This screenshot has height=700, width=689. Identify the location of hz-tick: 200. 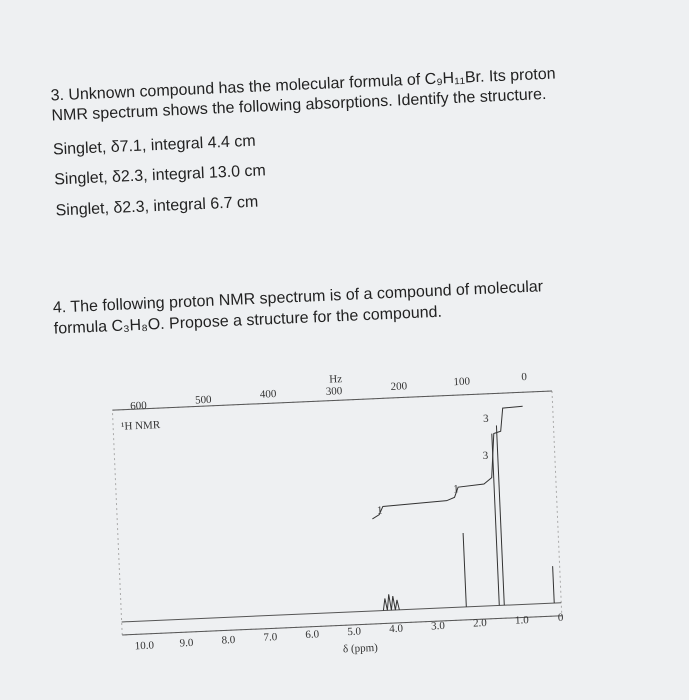
(399, 386).